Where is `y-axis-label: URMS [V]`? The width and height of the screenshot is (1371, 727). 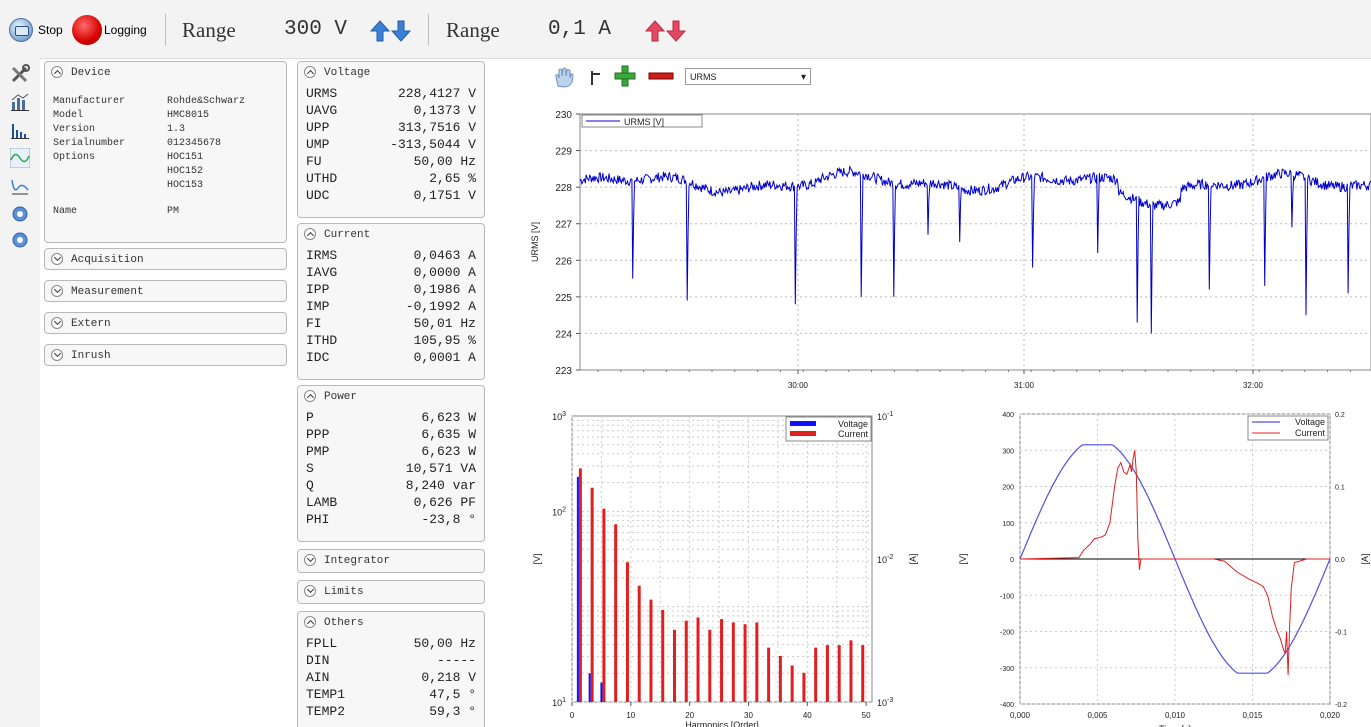 y-axis-label: URMS [V] is located at coordinates (535, 242).